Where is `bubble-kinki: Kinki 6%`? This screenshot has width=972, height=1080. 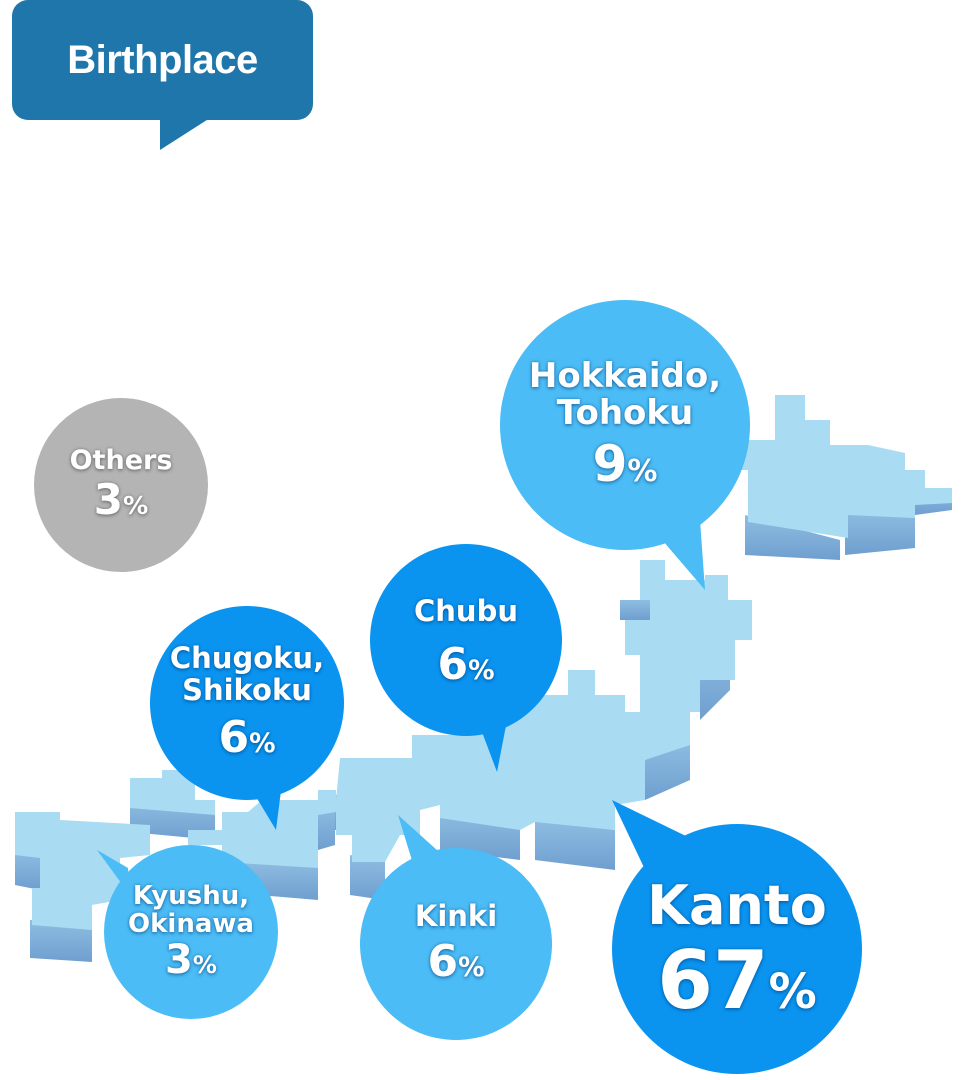 bubble-kinki: Kinki 6% is located at coordinates (456, 944).